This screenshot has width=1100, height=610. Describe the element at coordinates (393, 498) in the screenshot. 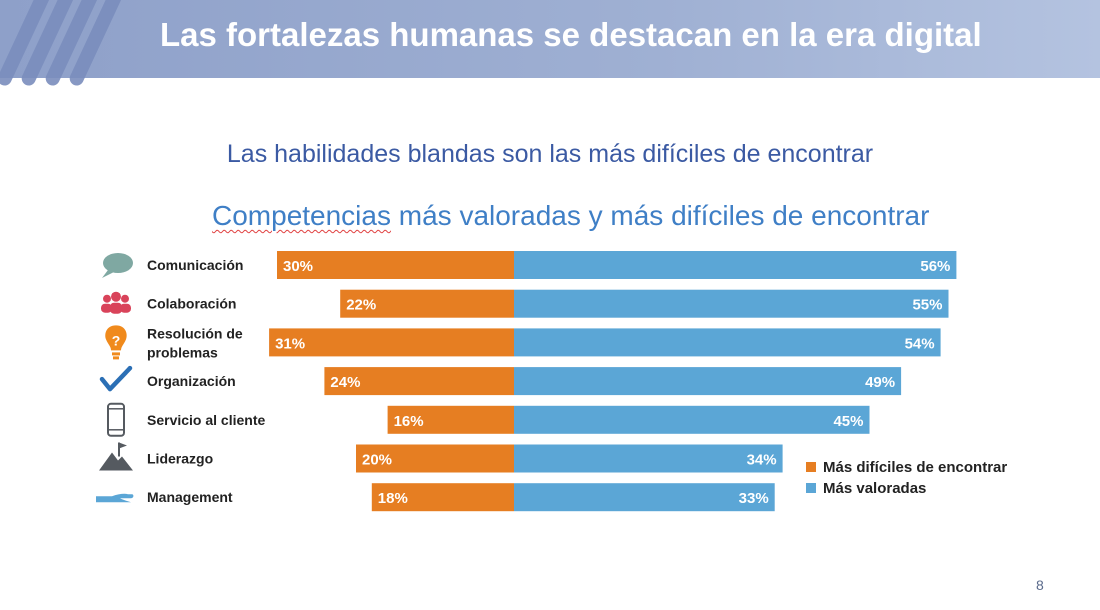

I see `data-label-dificiles-7: 18%` at that location.